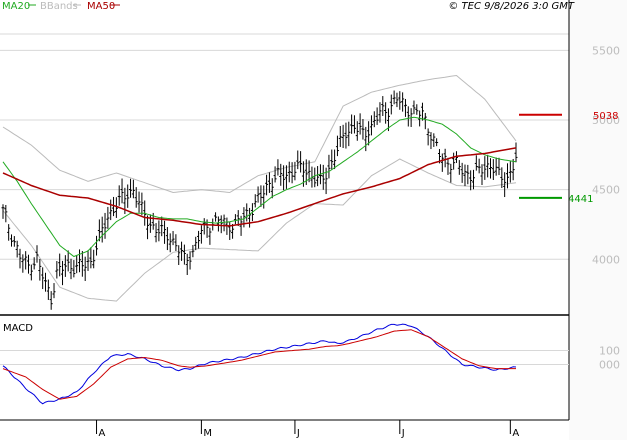 The width and height of the screenshot is (627, 440). What do you see at coordinates (515, 433) in the screenshot?
I see `month-label: A` at bounding box center [515, 433].